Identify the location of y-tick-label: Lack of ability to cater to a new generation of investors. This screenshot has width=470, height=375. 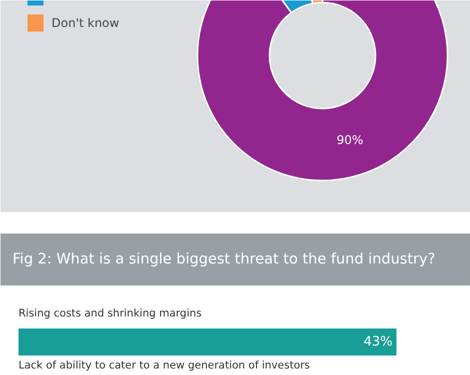
(164, 366).